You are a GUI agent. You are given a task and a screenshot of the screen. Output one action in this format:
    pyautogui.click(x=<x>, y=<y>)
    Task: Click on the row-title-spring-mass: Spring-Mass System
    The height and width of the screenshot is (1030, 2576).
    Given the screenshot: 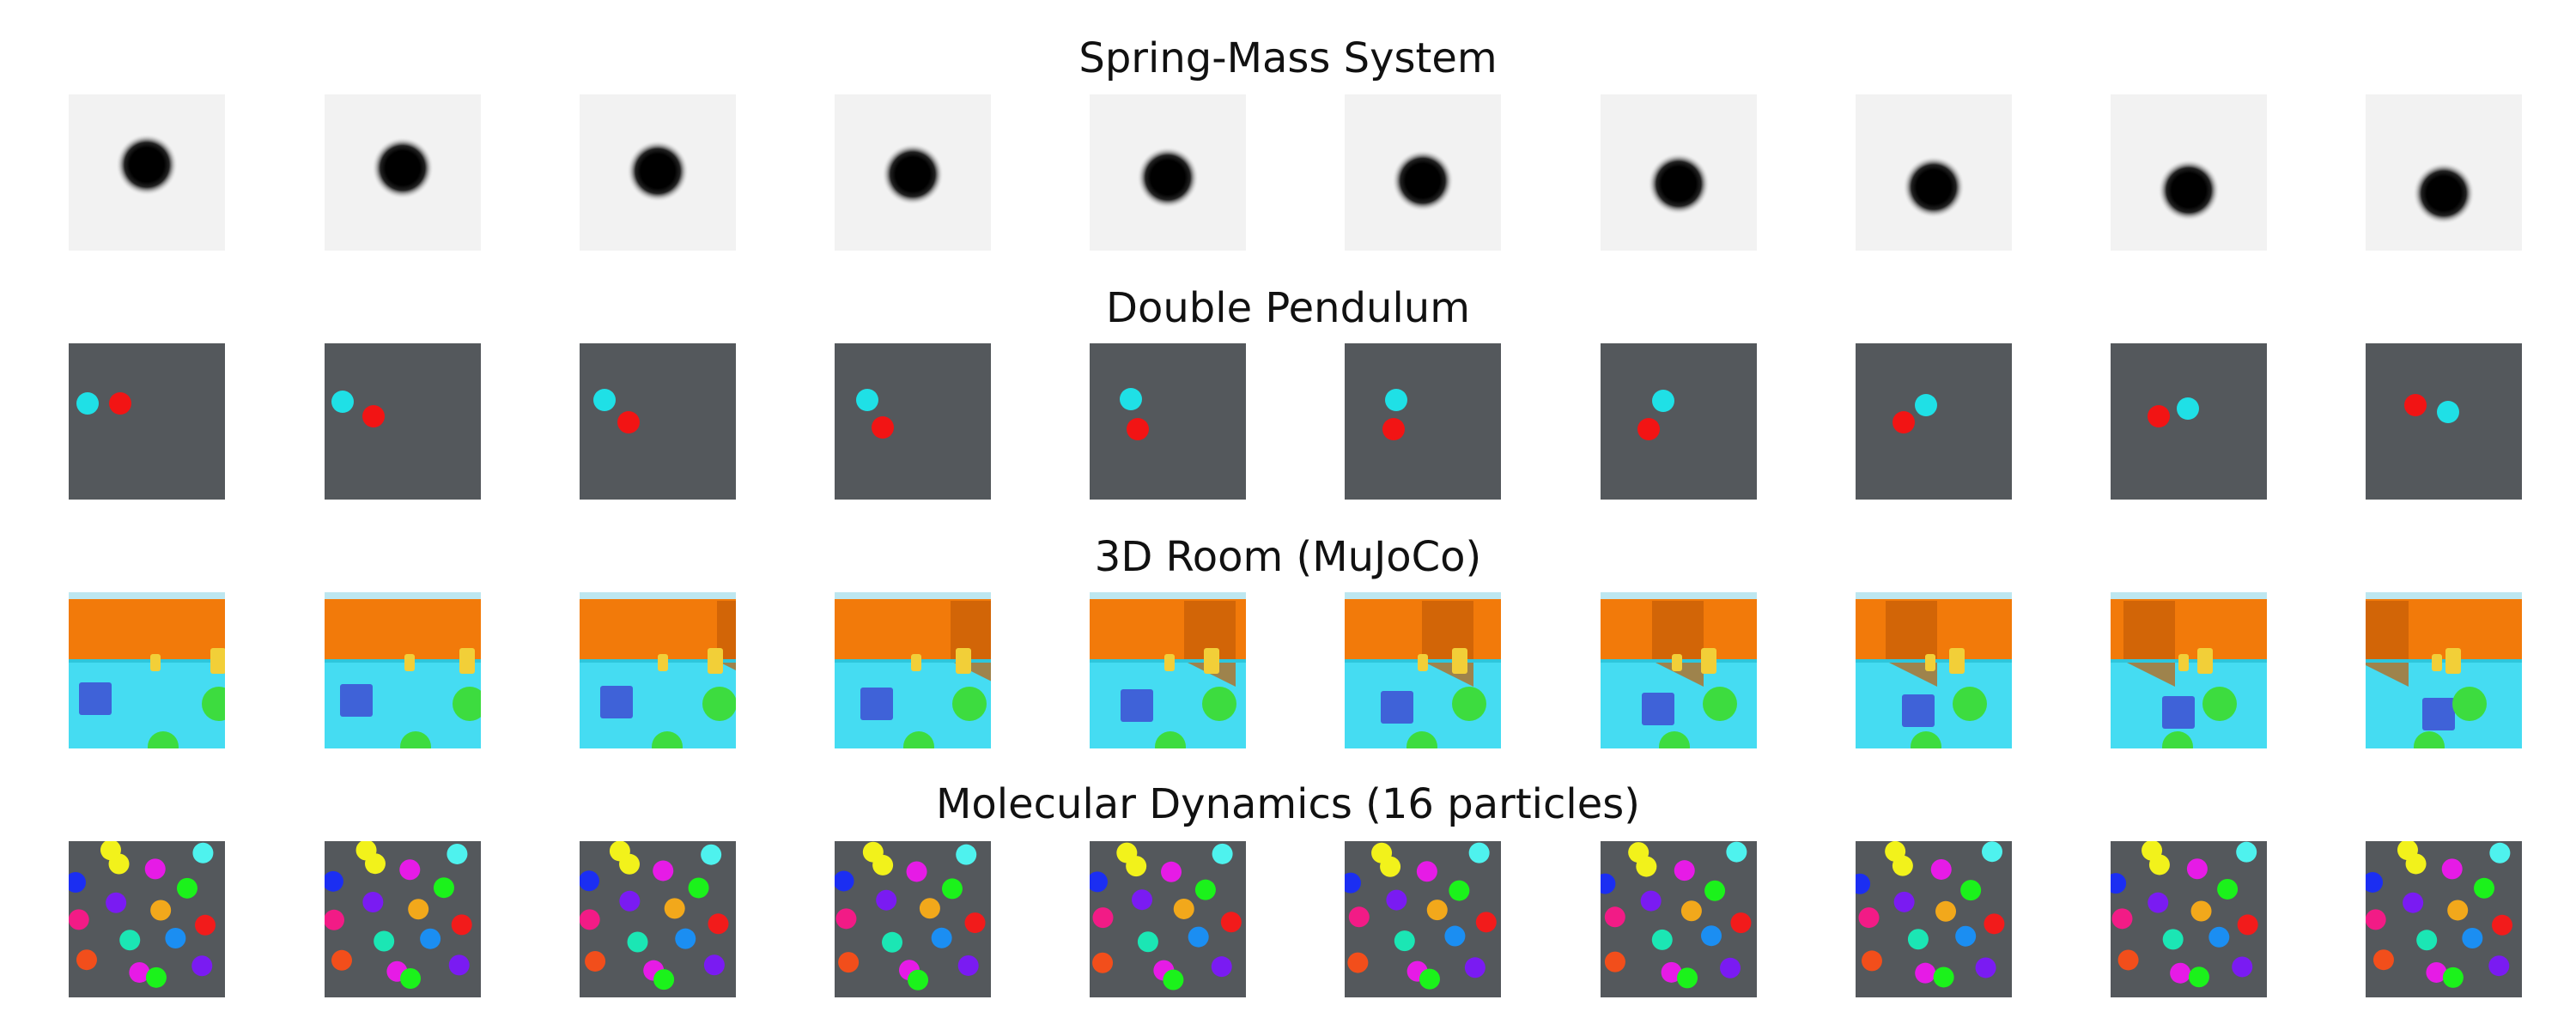 What is the action you would take?
    pyautogui.click(x=1288, y=58)
    